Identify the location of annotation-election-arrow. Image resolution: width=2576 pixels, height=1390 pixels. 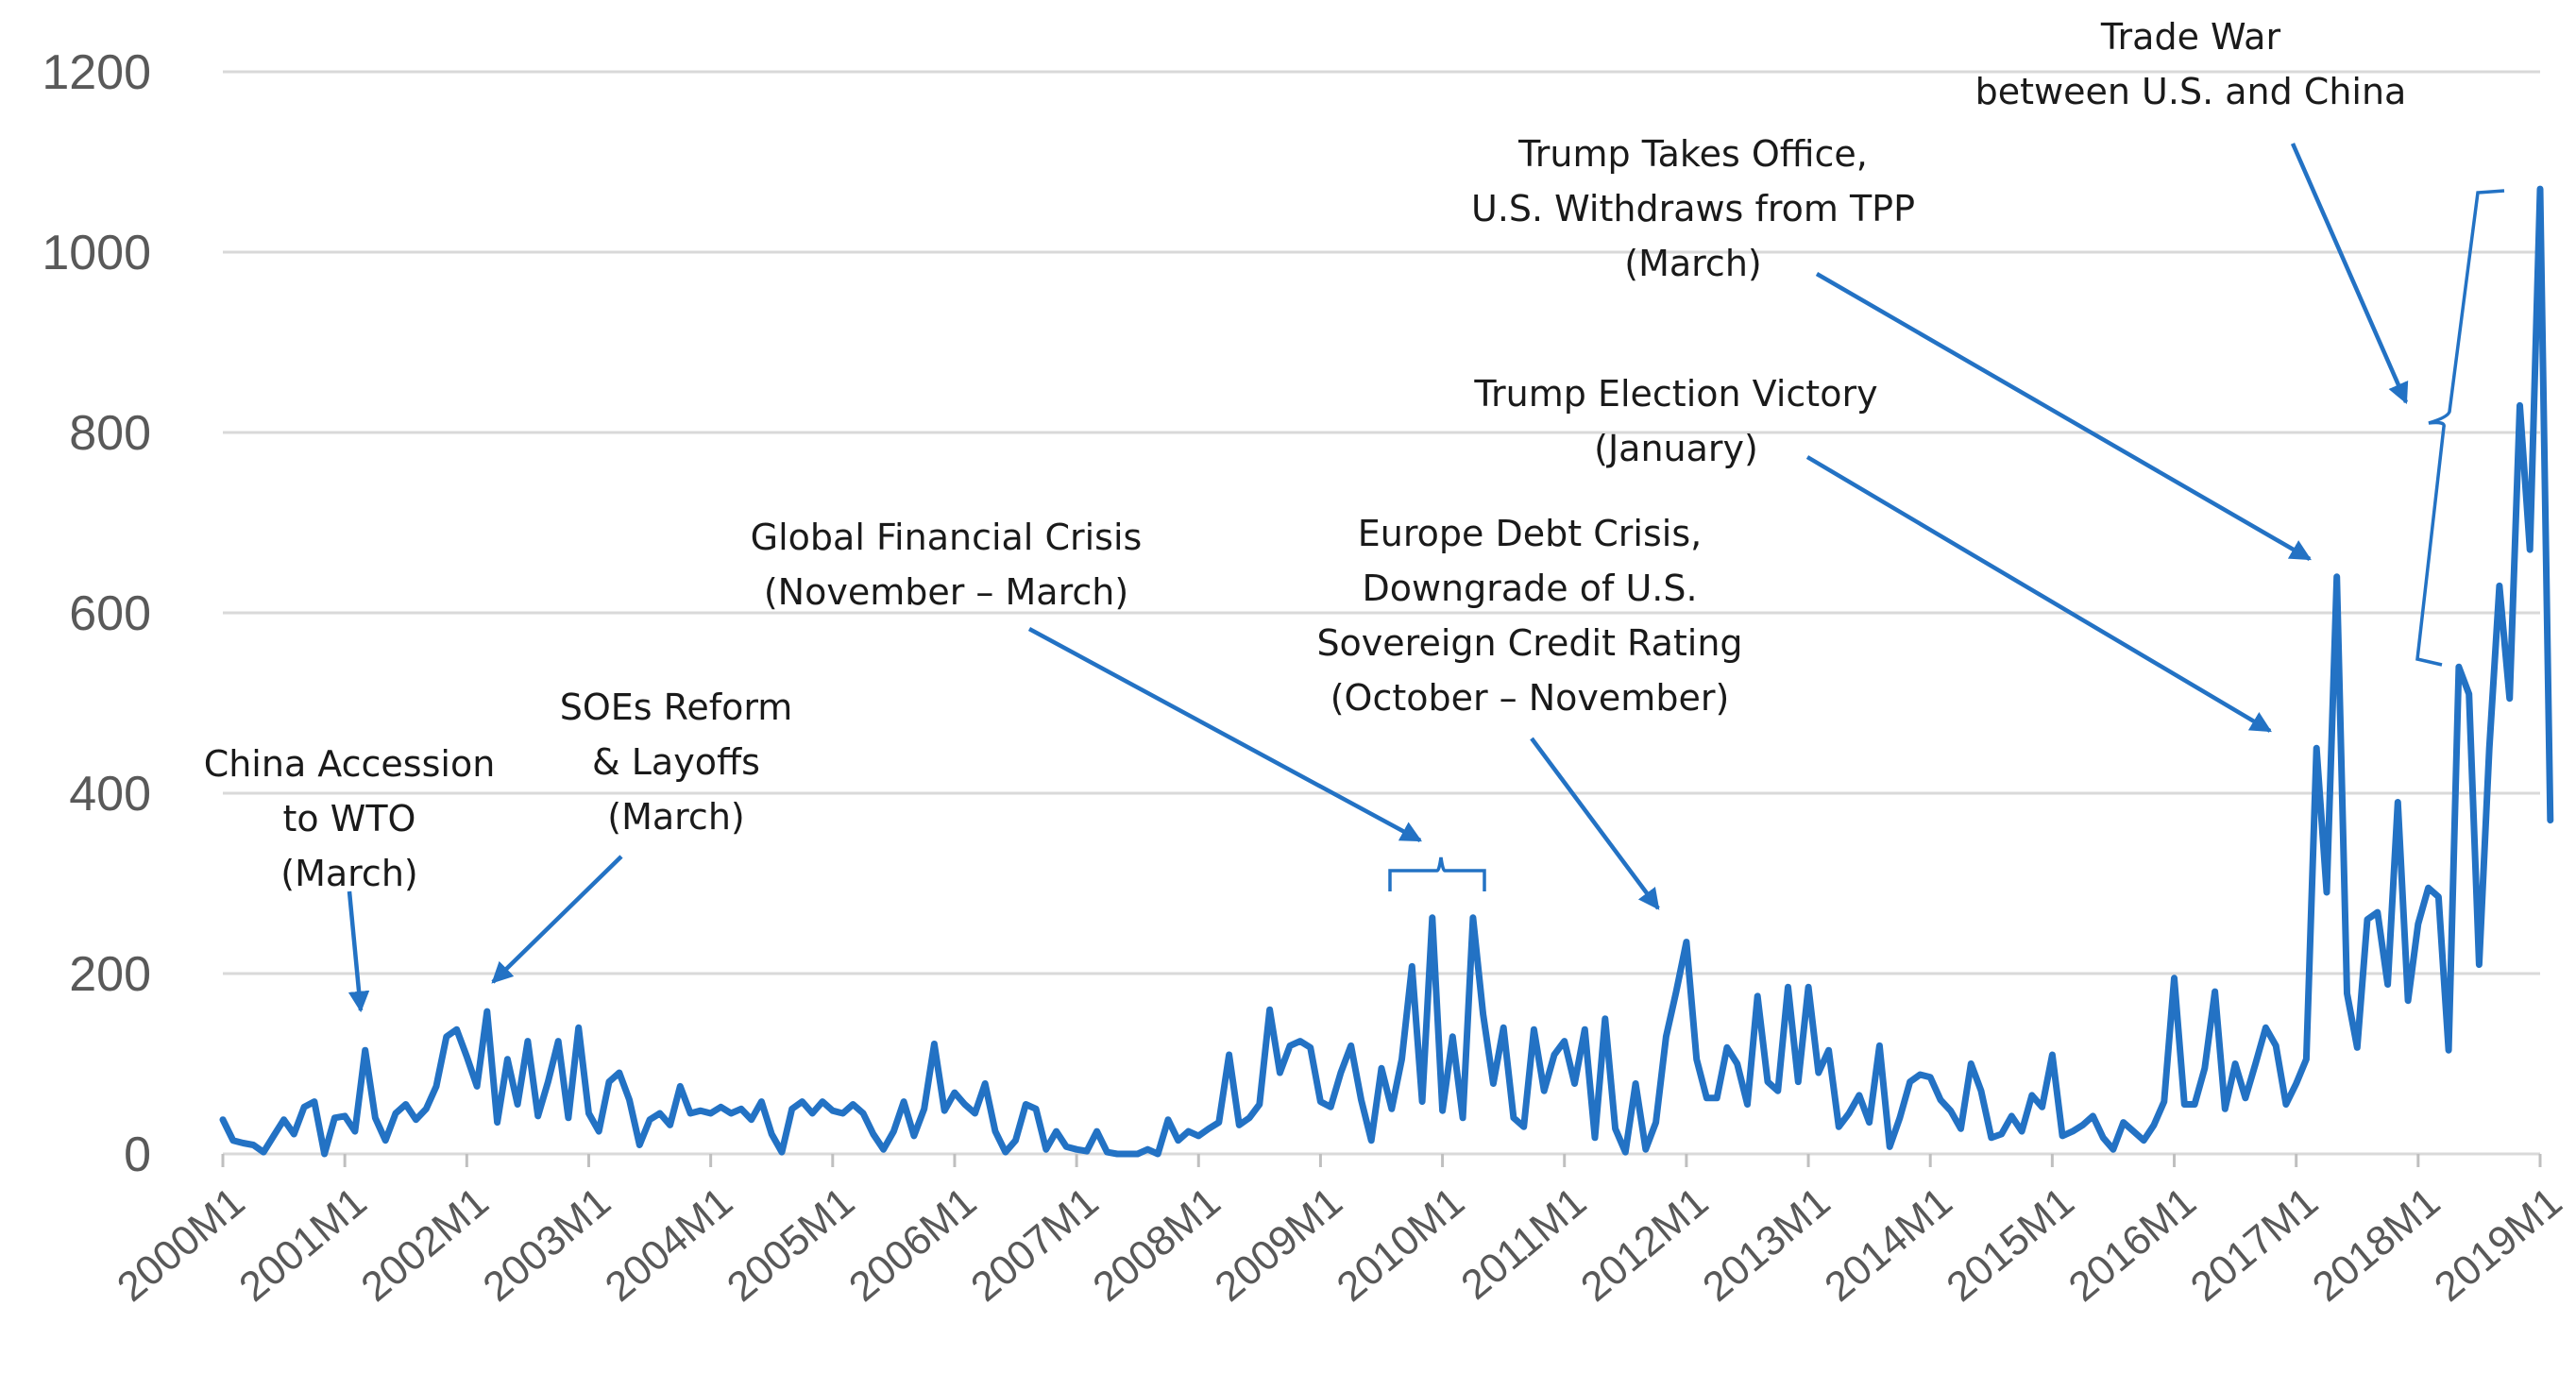
(2038, 594).